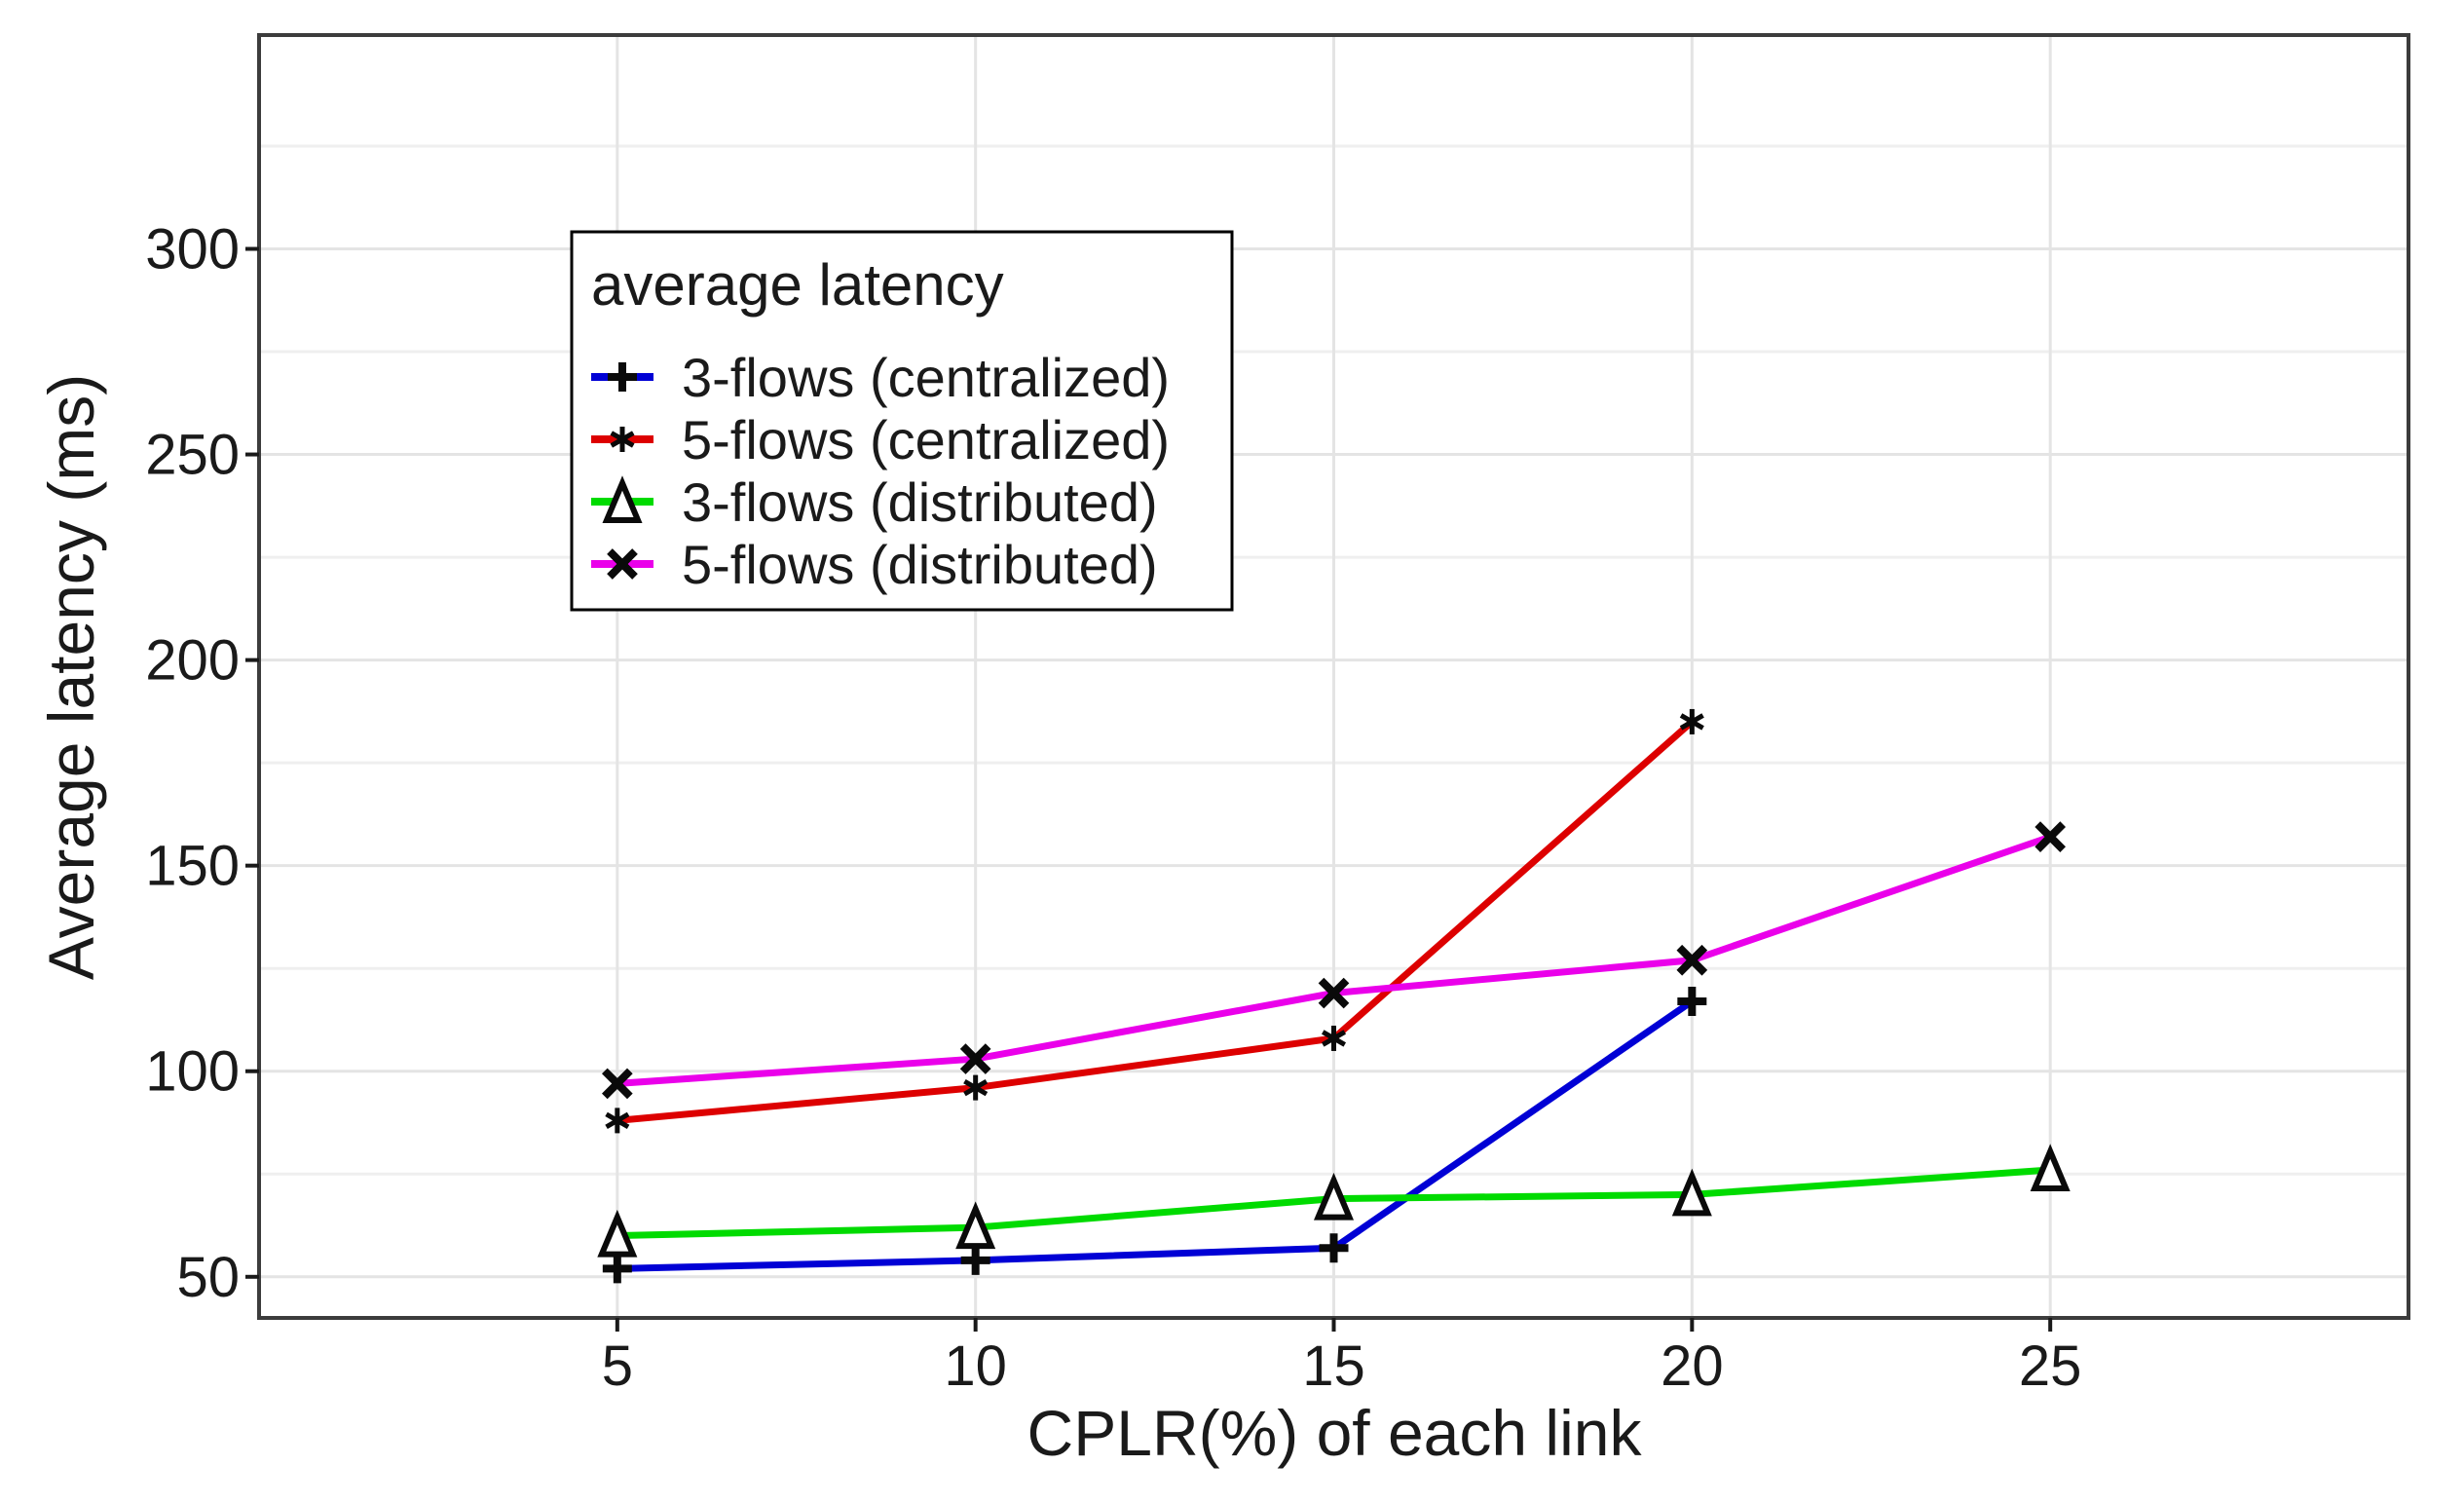 The image size is (2464, 1503). Describe the element at coordinates (926, 377) in the screenshot. I see `legend-label: 3-flows (centralized)` at that location.